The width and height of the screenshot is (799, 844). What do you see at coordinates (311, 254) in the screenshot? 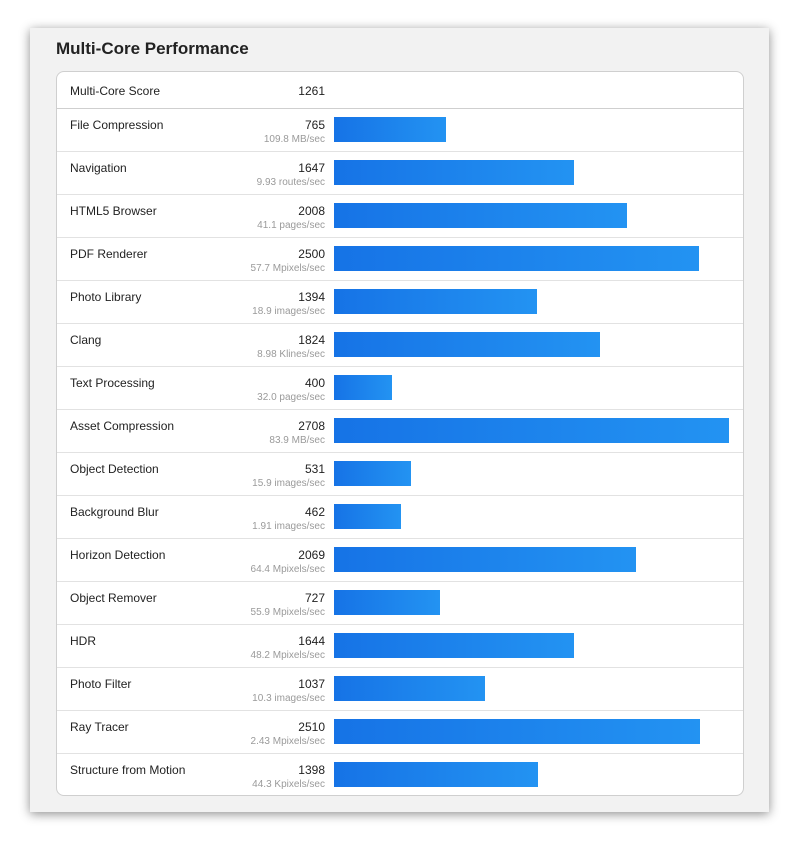
I see `benchmark-score: 2500` at bounding box center [311, 254].